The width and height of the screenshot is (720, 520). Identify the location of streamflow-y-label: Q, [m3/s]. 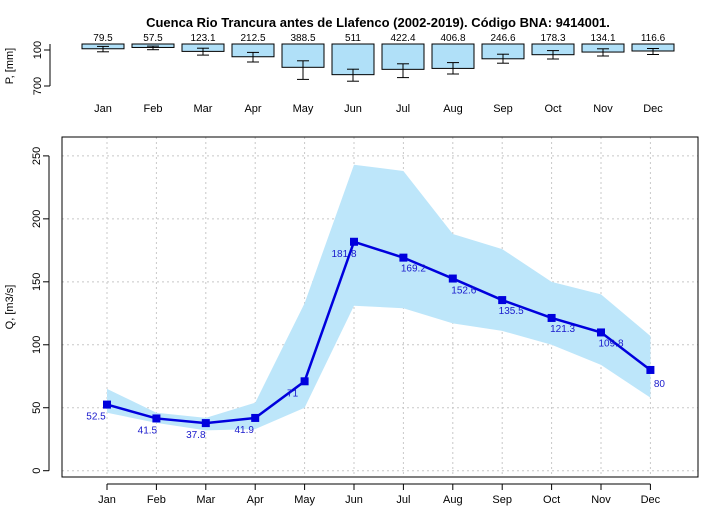
(10, 307).